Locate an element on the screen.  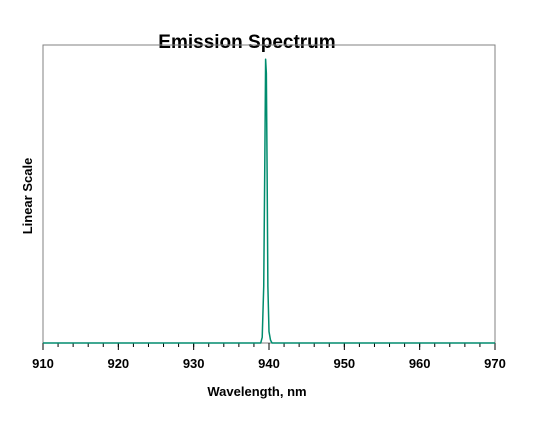
chart-title: Emission Spectrum is located at coordinates (246, 42).